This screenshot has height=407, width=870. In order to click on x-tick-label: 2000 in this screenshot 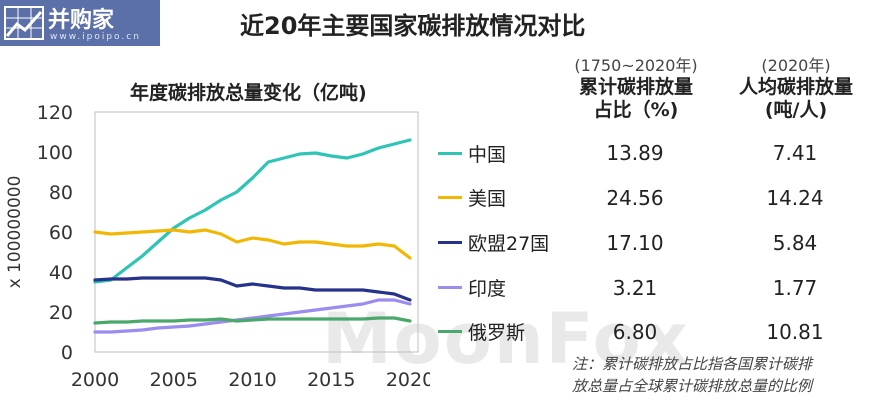, I will do `click(95, 380)`.